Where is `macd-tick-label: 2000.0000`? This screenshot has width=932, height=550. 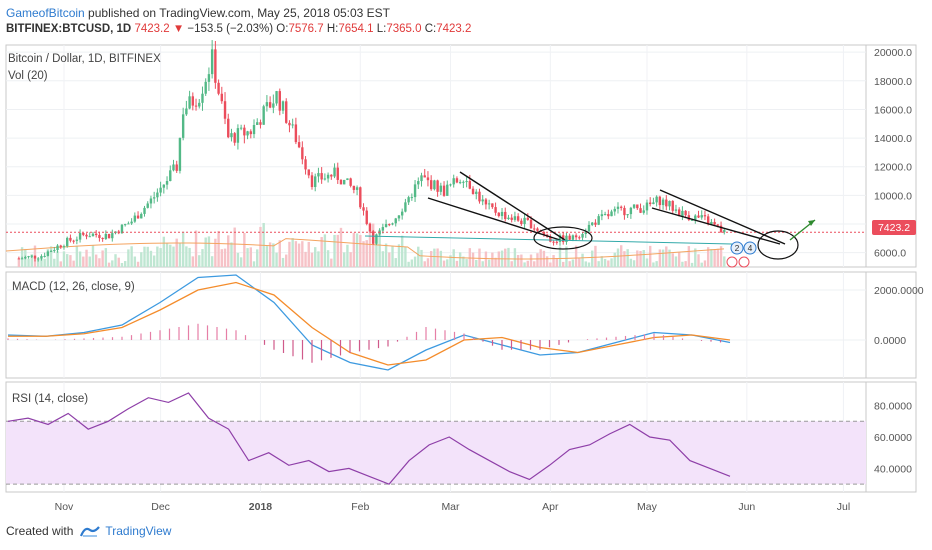
macd-tick-label: 2000.0000 is located at coordinates (899, 291).